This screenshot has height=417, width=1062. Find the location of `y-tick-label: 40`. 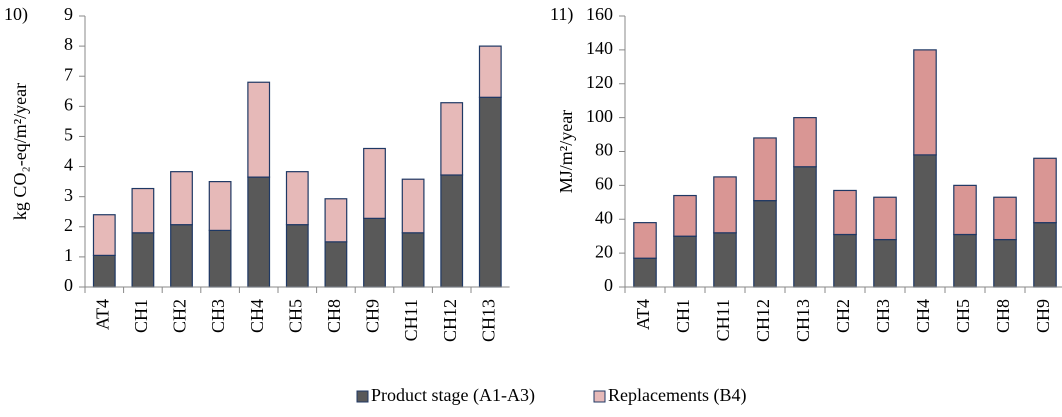

y-tick-label: 40 is located at coordinates (604, 217).